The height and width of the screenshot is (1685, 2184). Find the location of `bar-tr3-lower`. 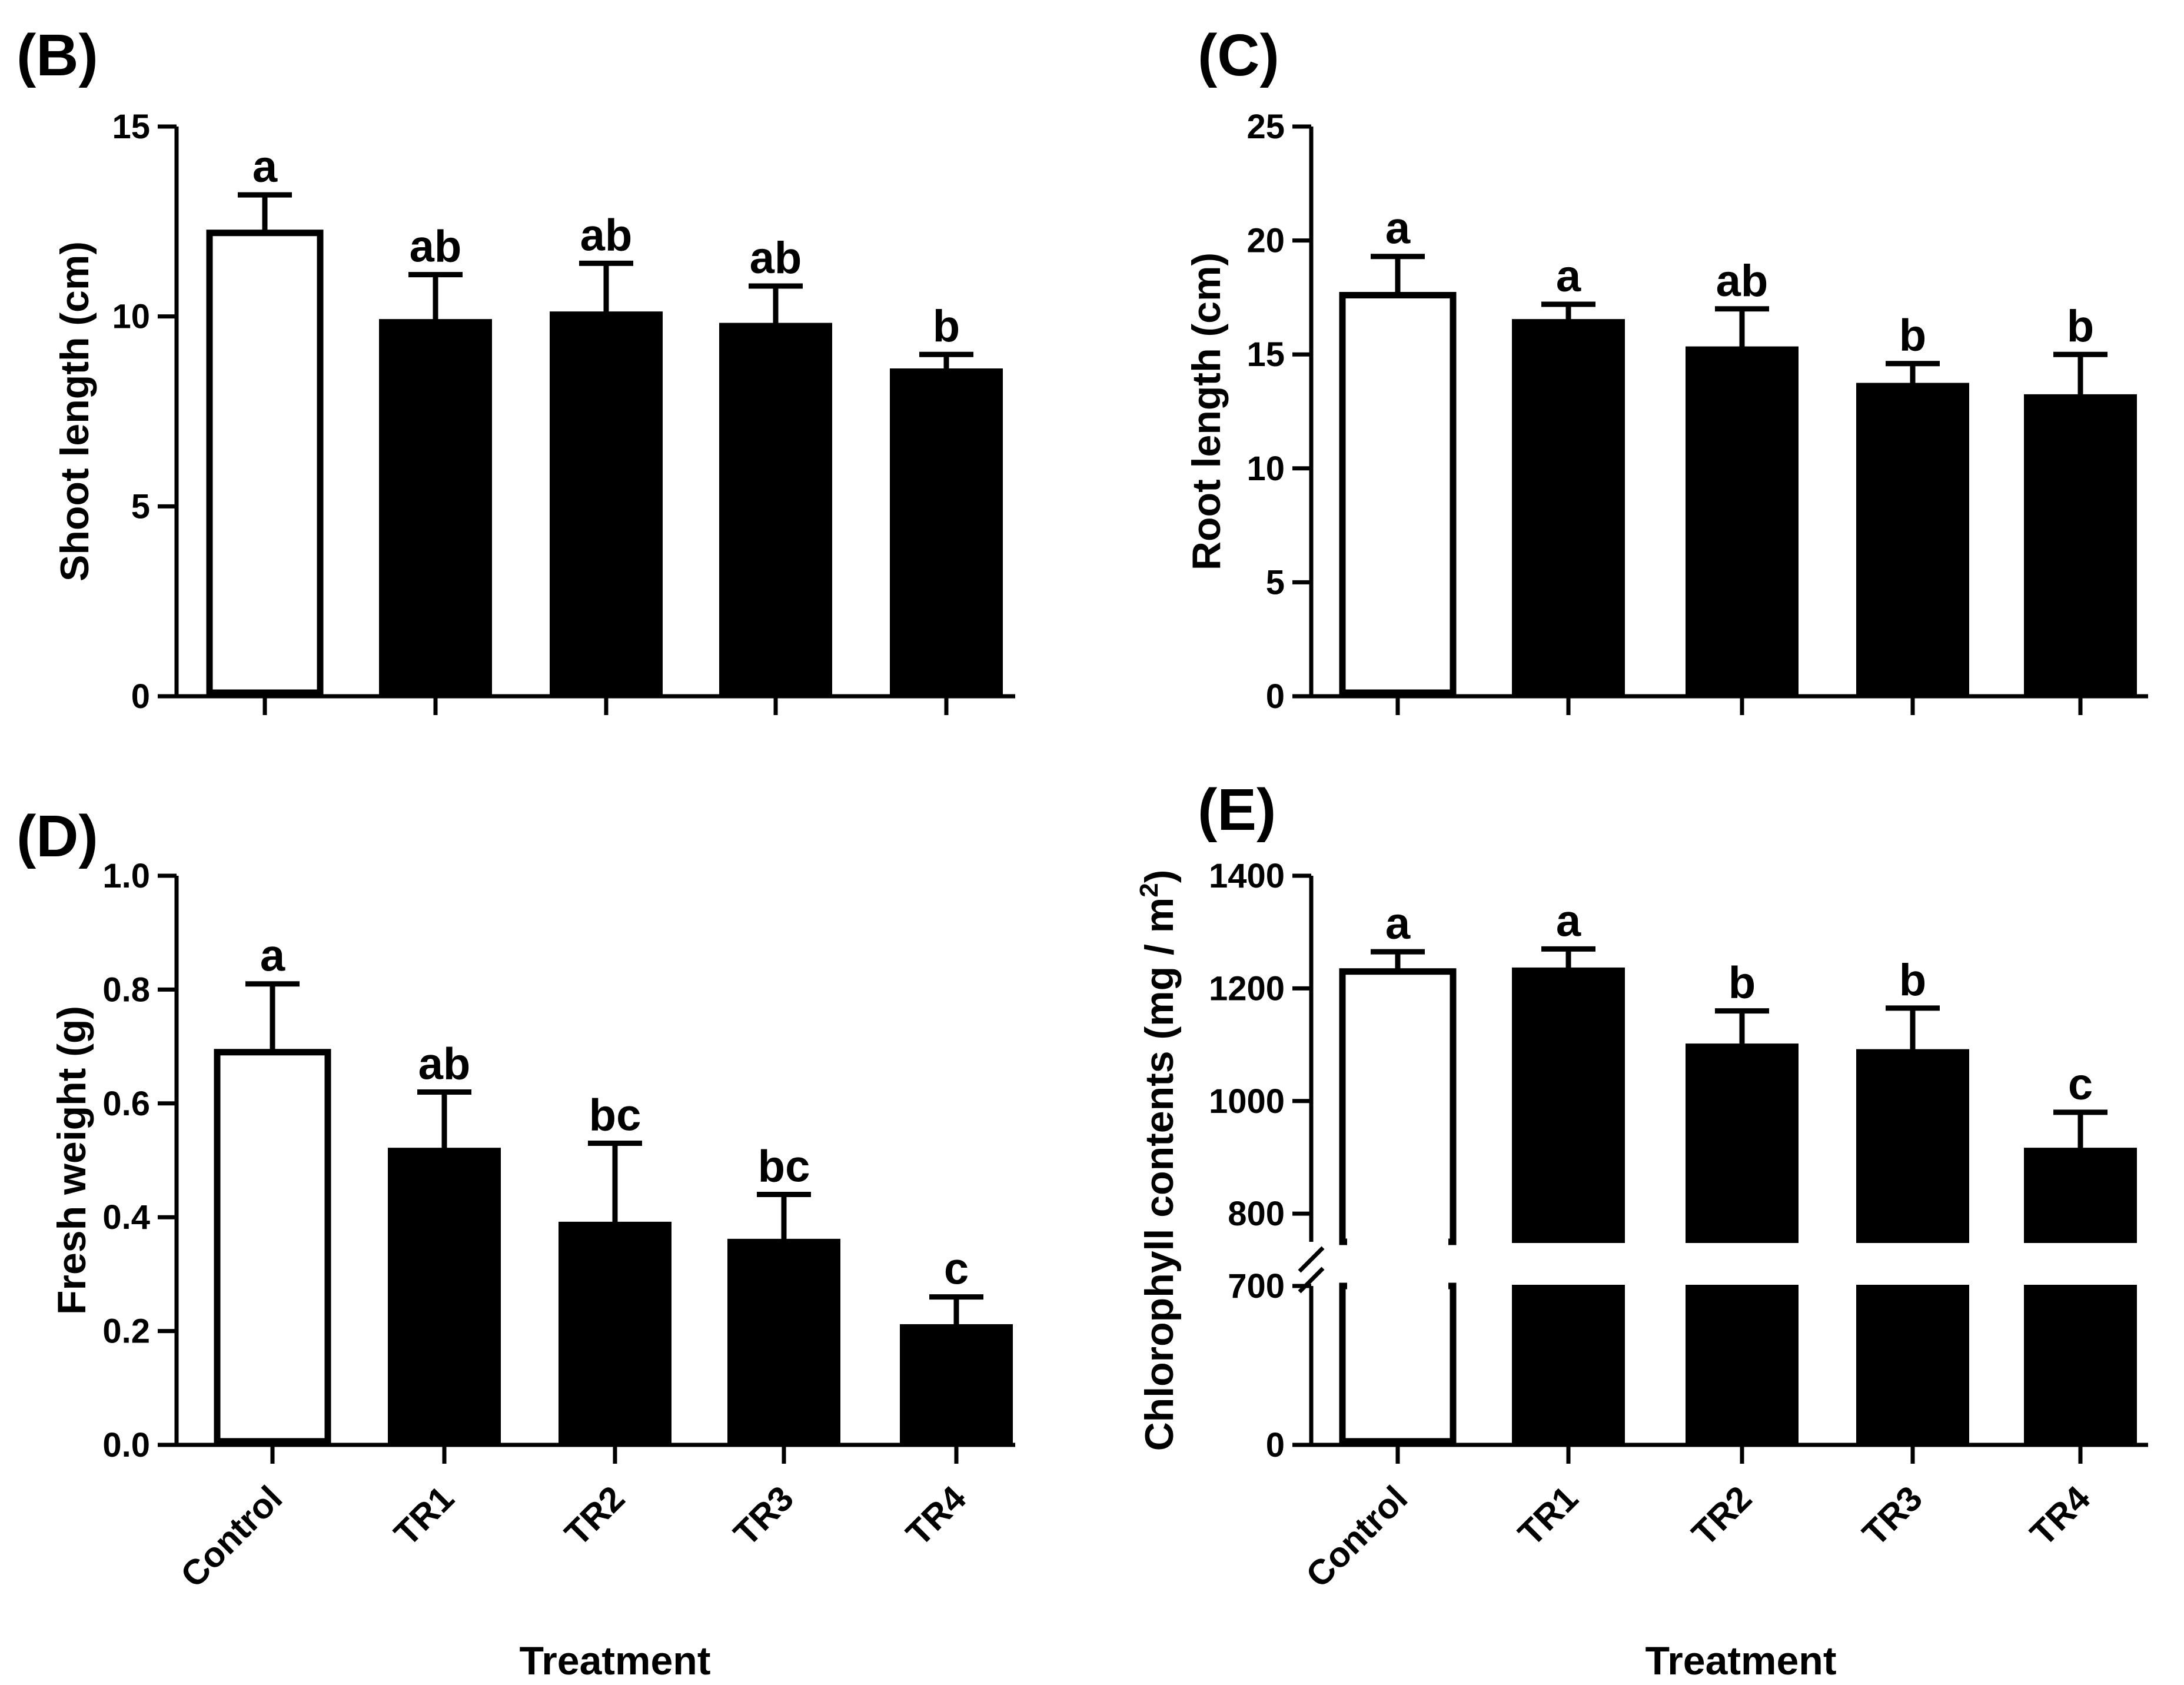

bar-tr3-lower is located at coordinates (1912, 1365).